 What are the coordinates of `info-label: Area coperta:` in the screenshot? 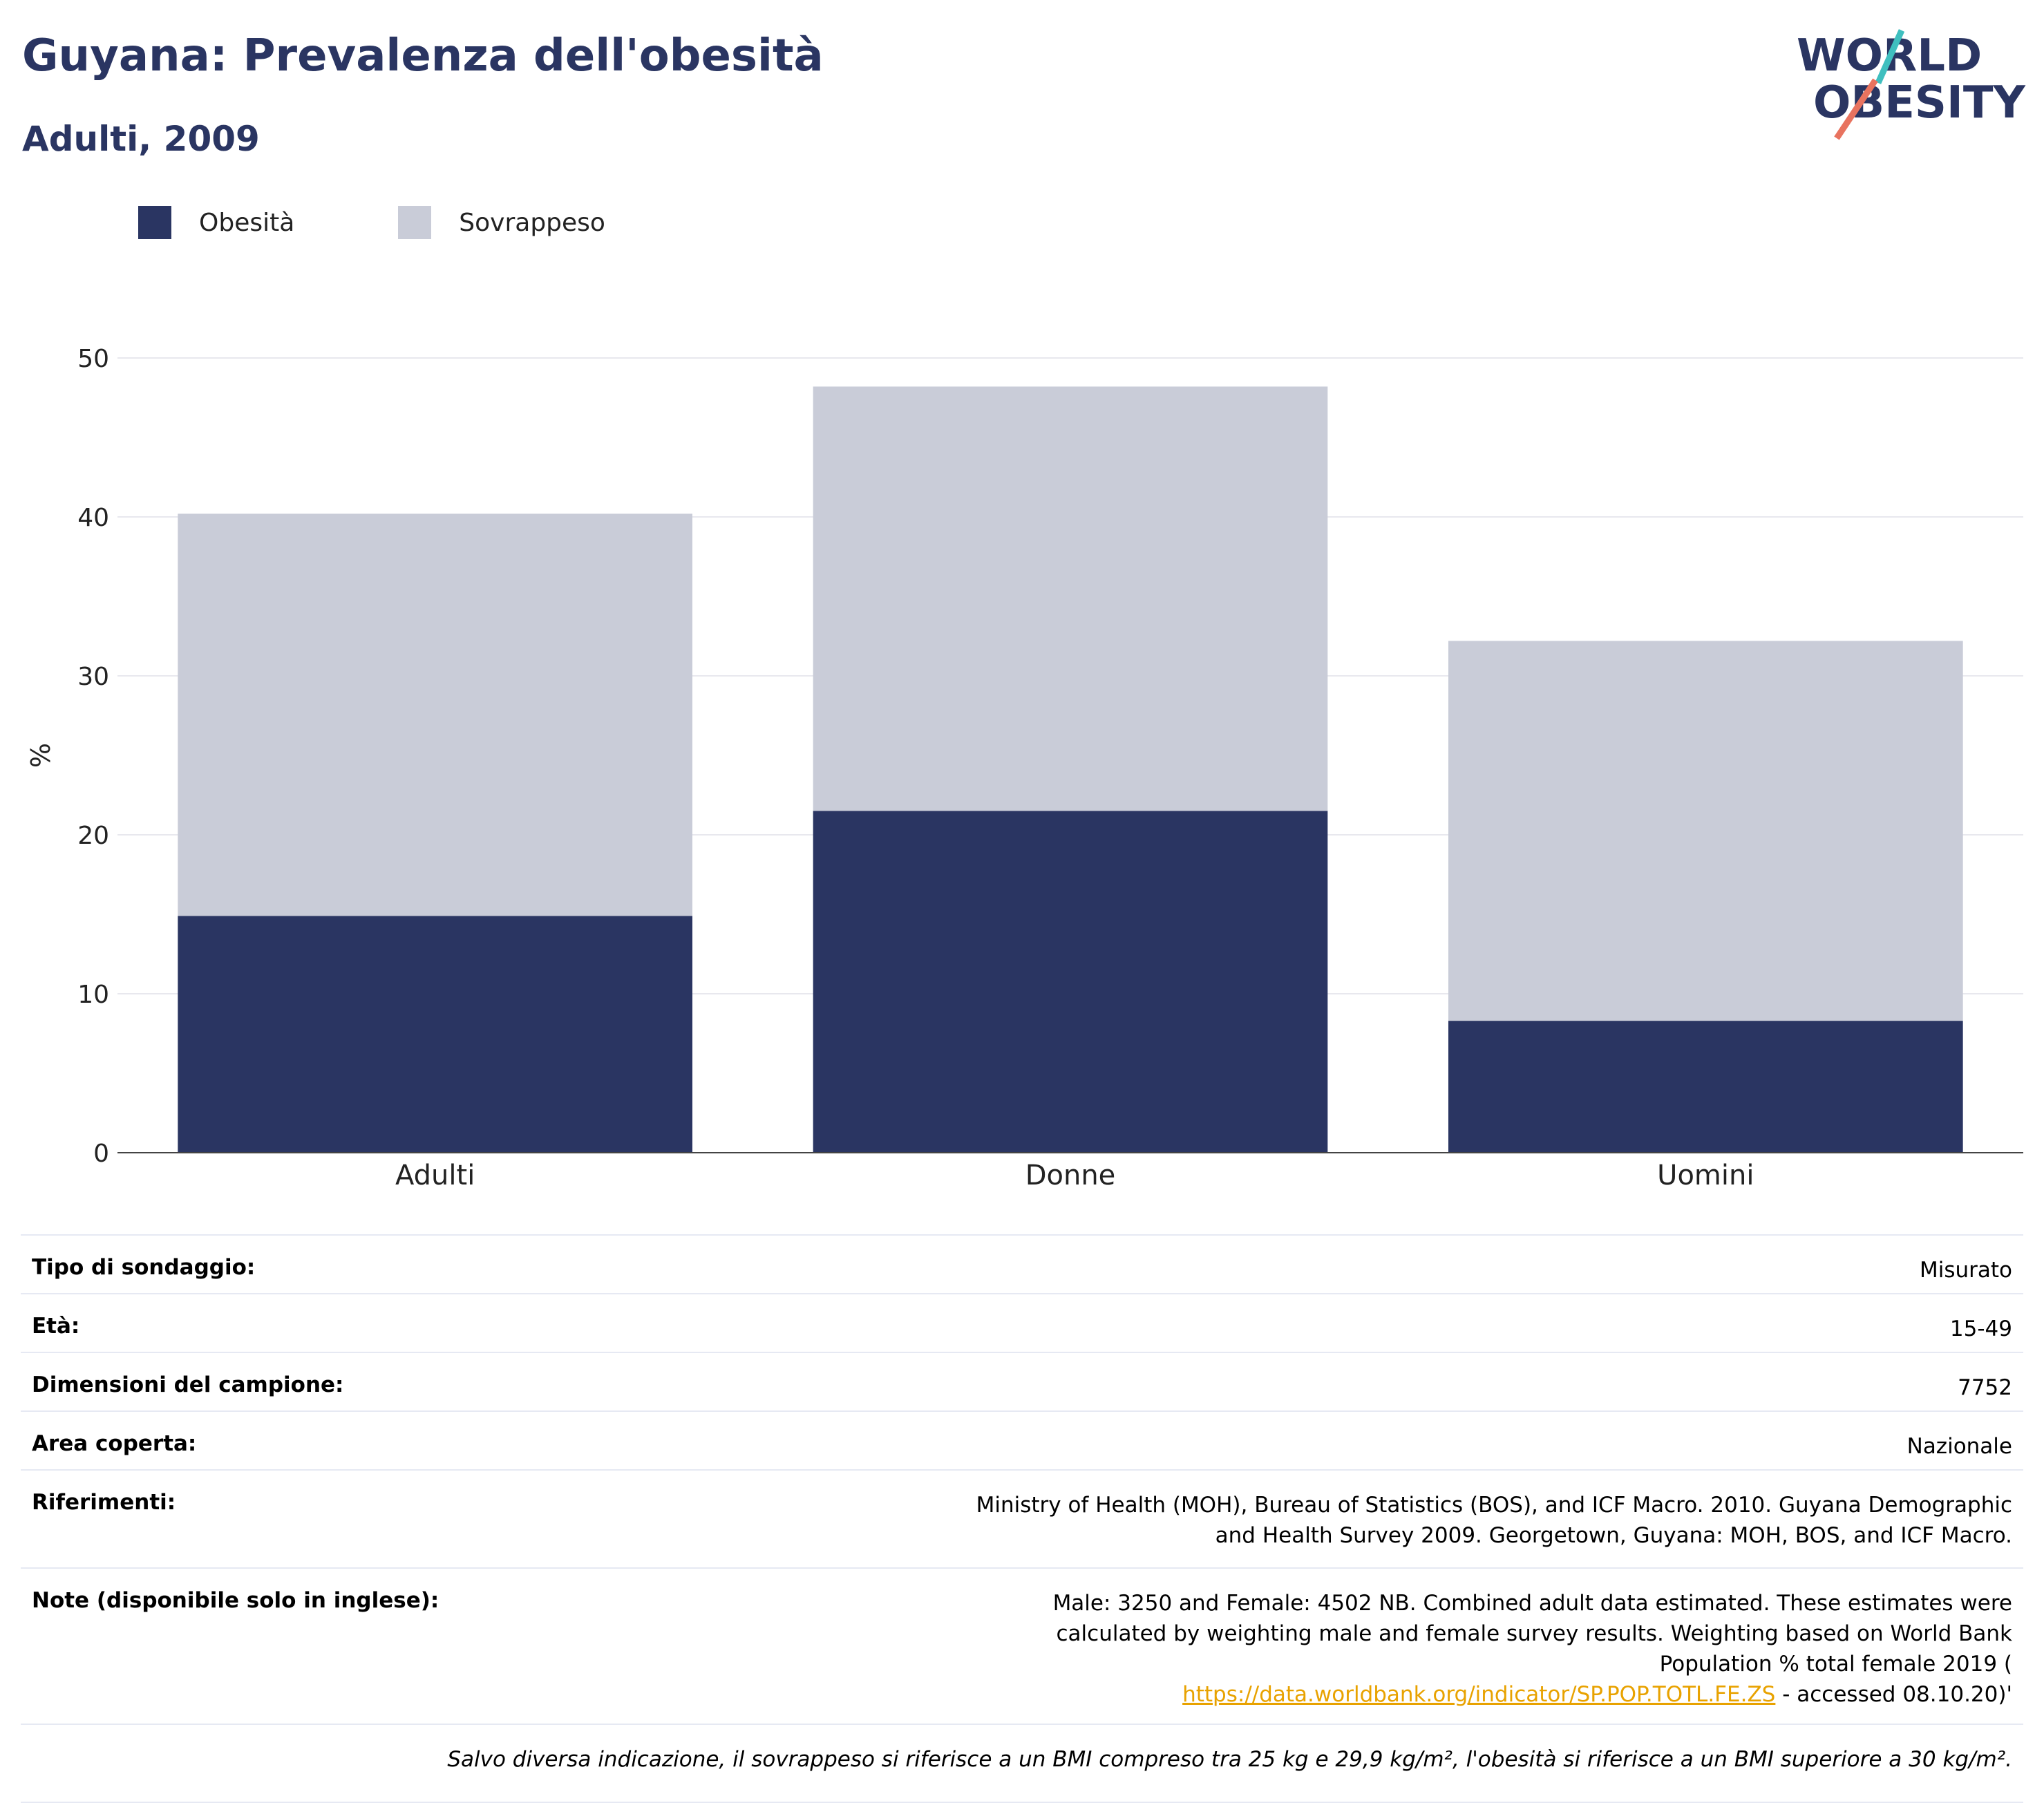 It's located at (253, 1440).